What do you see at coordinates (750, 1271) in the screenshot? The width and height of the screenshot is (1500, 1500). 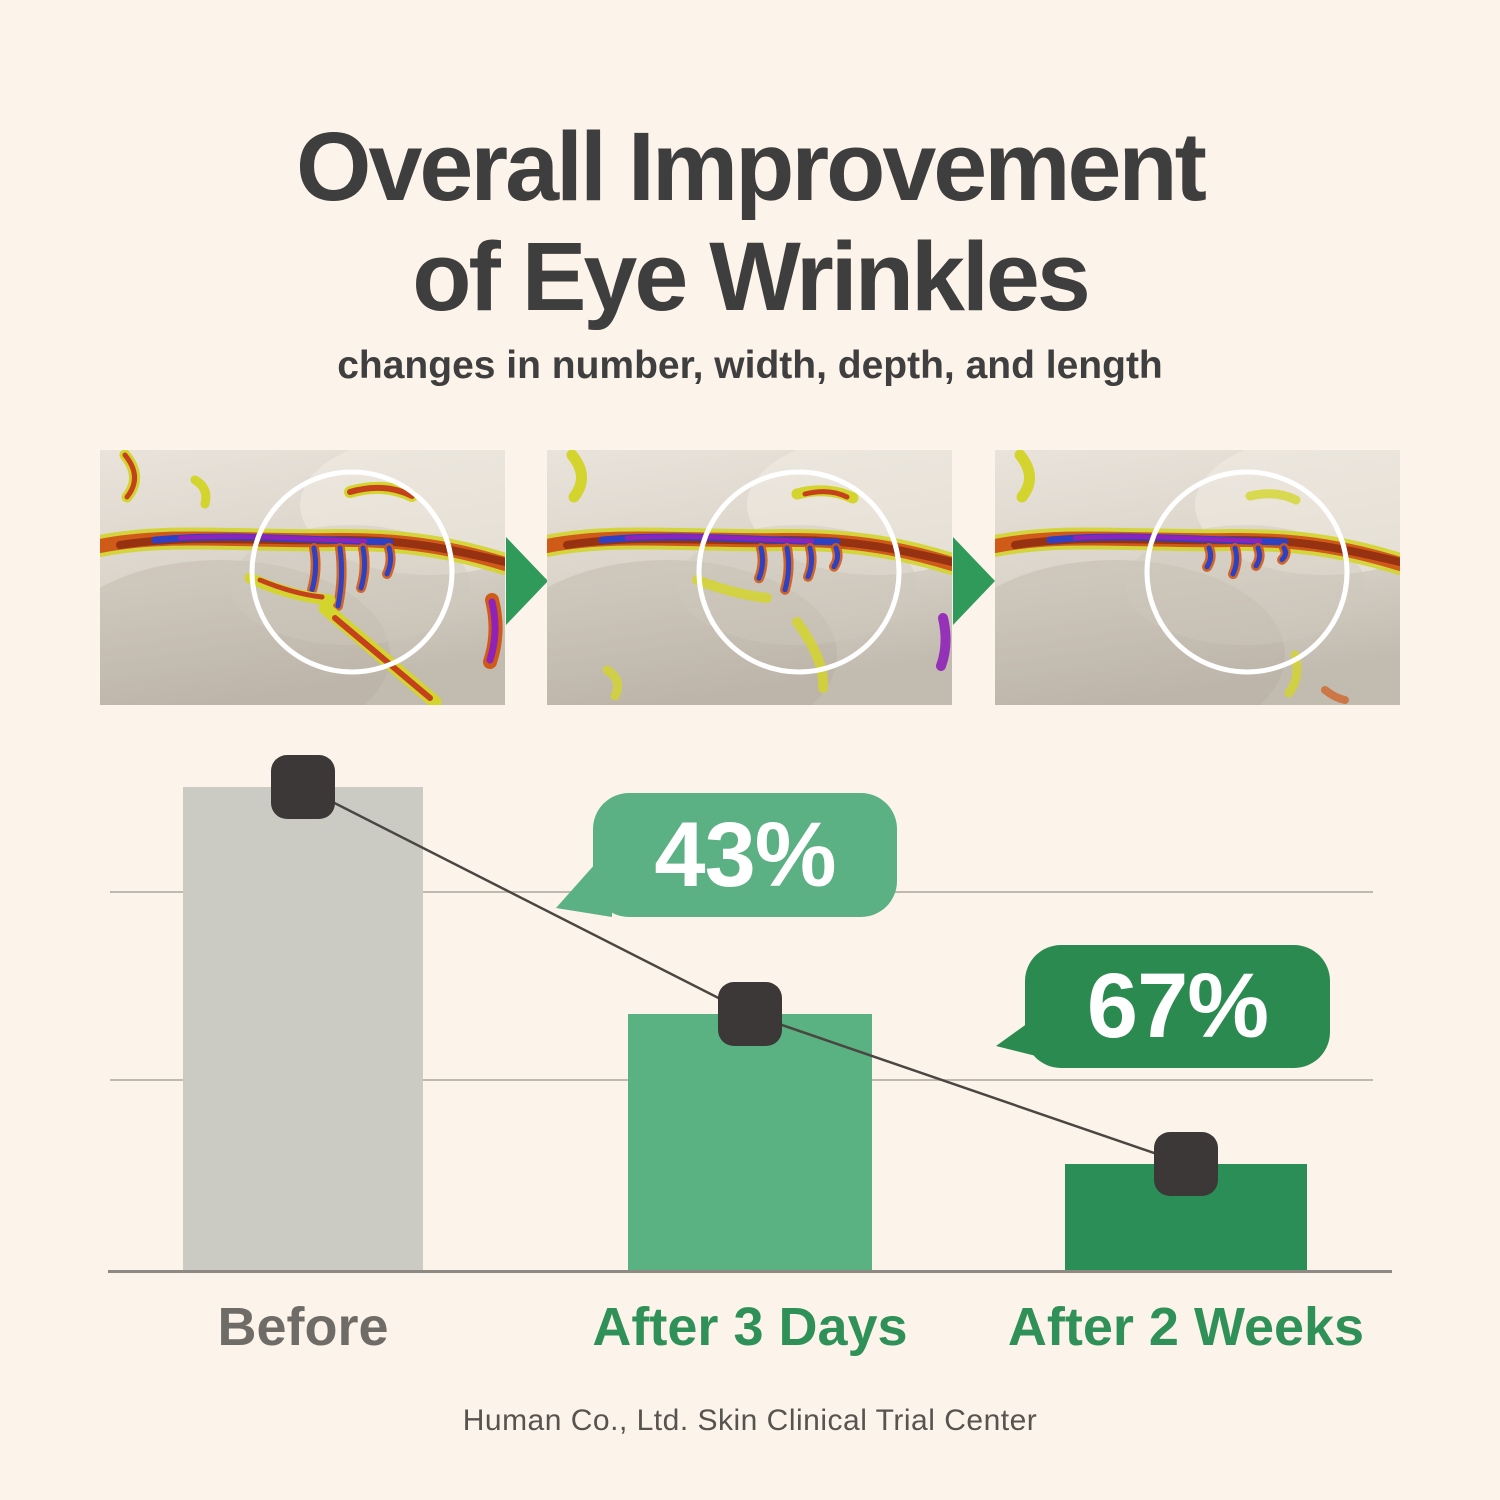 I see `x-axis-line` at bounding box center [750, 1271].